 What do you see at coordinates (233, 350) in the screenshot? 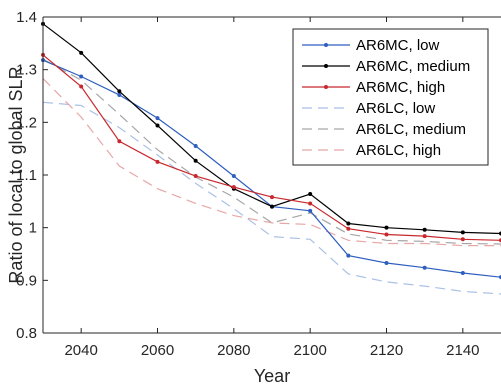
I see `x-tick-label: 2080` at bounding box center [233, 350].